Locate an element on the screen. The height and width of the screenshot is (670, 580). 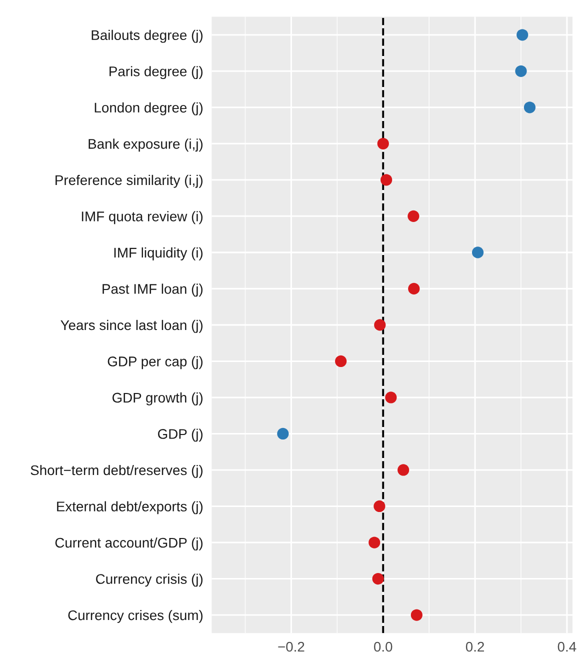
y-tick-label: IMF liquidity (i) is located at coordinates (158, 253).